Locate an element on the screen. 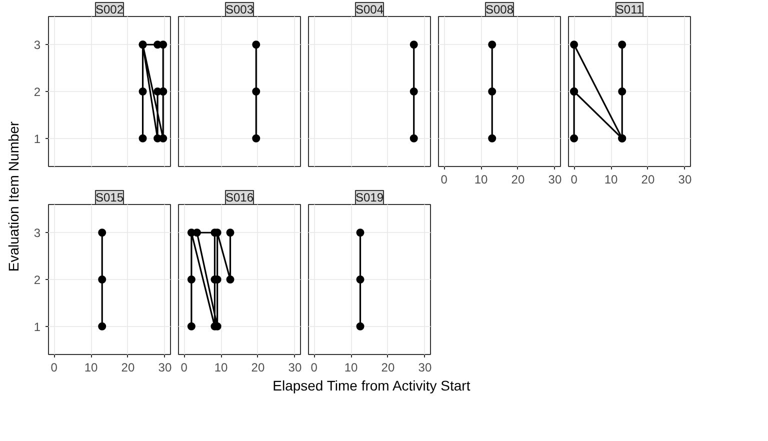 The image size is (768, 441). chart-title: S019 is located at coordinates (369, 197).